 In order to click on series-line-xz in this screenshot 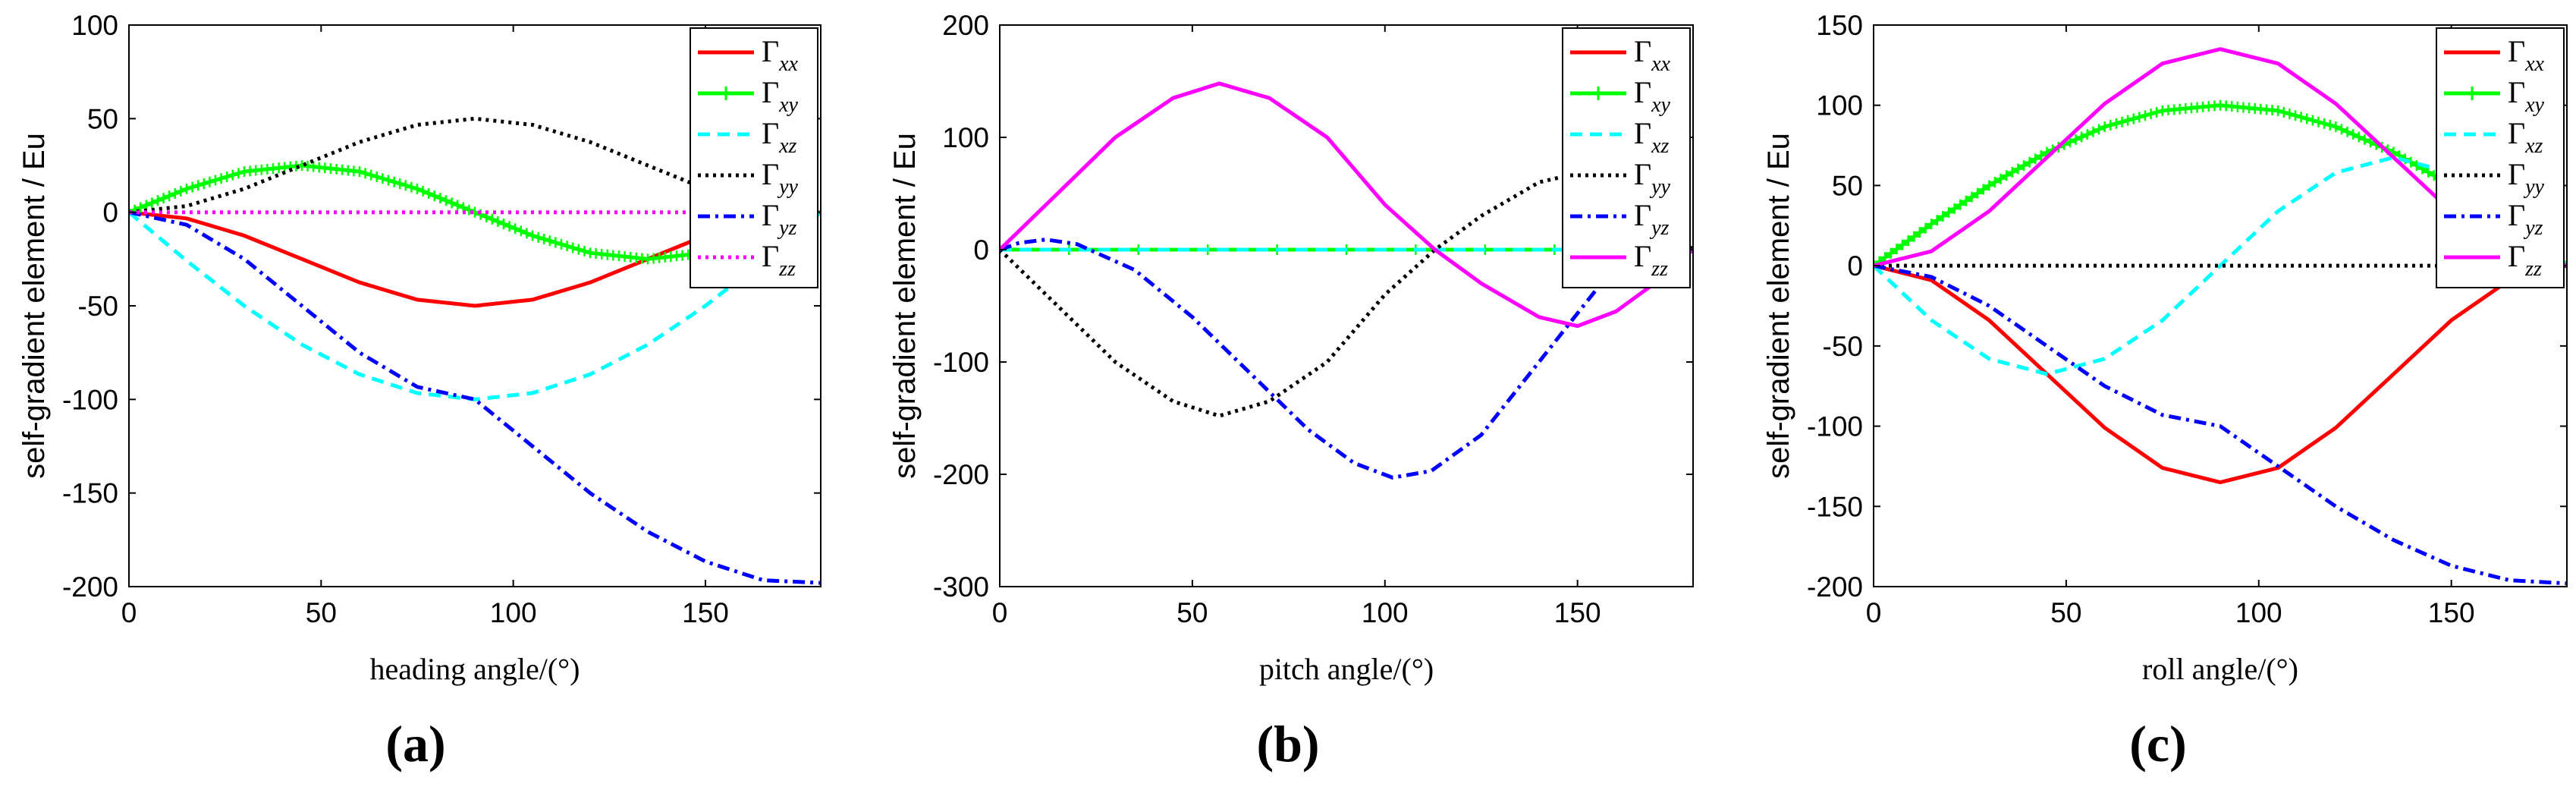, I will do `click(2220, 265)`.